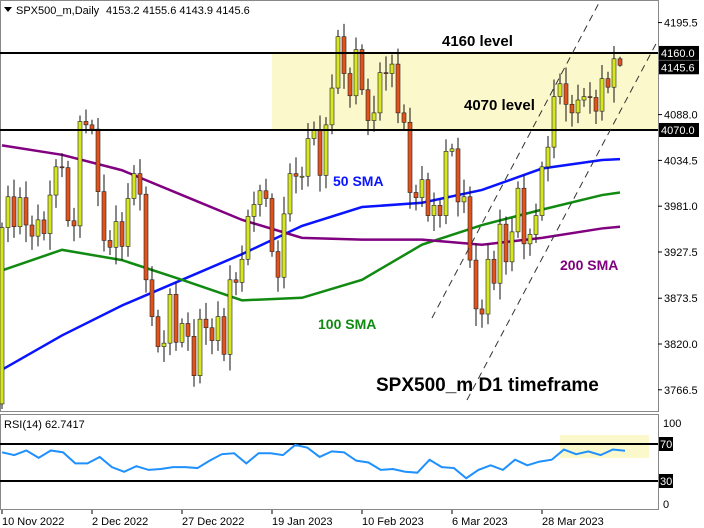 Image resolution: width=704 pixels, height=528 pixels. I want to click on collapse-triangle-icon, so click(8, 9).